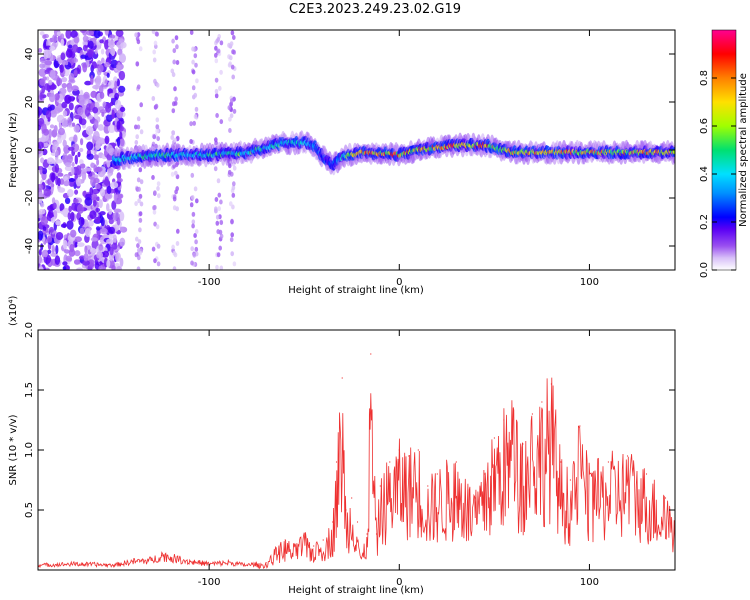 Image resolution: width=750 pixels, height=600 pixels. I want to click on colorbar-tick-label: 0.8, so click(704, 78).